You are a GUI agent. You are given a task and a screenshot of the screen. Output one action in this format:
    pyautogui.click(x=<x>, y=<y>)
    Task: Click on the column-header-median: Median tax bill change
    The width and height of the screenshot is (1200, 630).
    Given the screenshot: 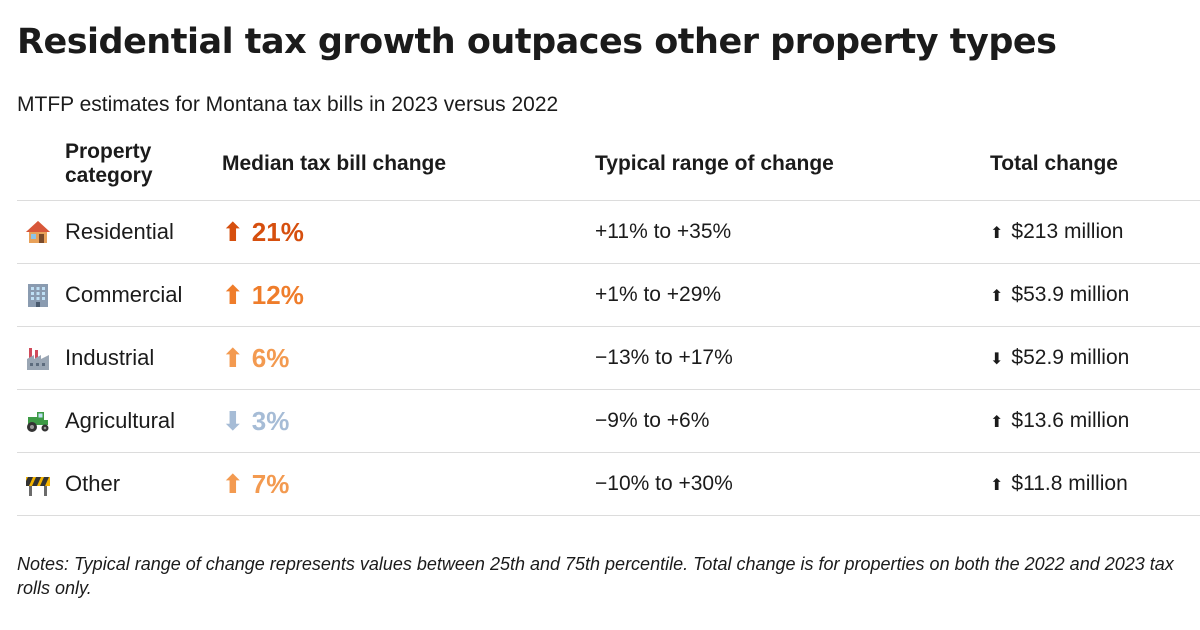 What is the action you would take?
    pyautogui.click(x=334, y=163)
    